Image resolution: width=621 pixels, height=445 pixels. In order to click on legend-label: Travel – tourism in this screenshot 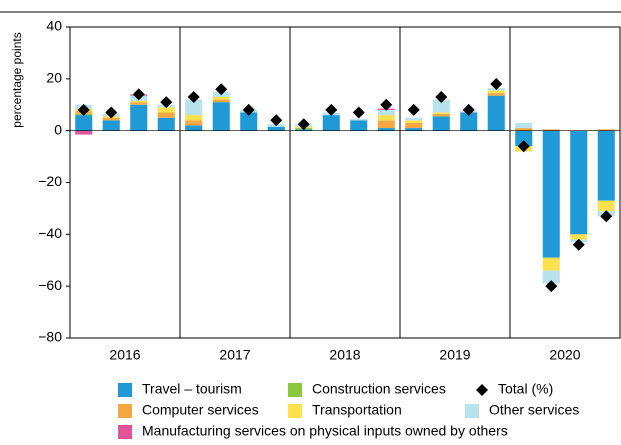, I will do `click(192, 389)`.